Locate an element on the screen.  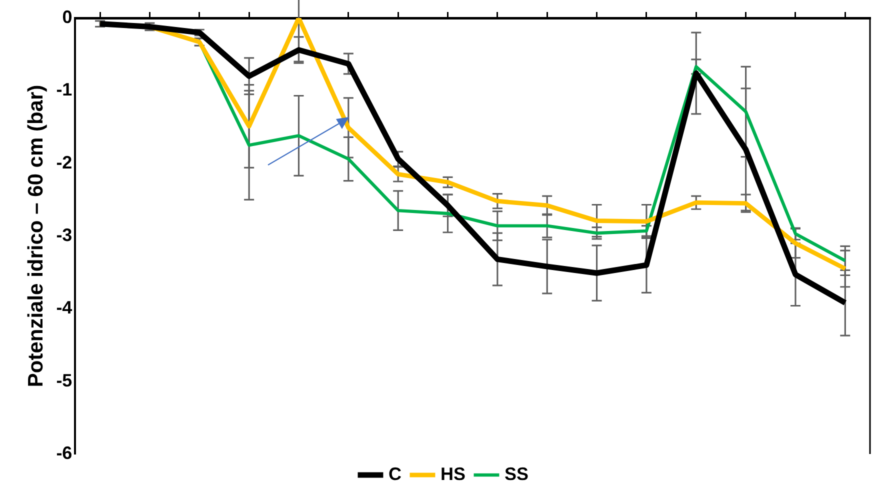
y-tick-label: -3 is located at coordinates (64, 234).